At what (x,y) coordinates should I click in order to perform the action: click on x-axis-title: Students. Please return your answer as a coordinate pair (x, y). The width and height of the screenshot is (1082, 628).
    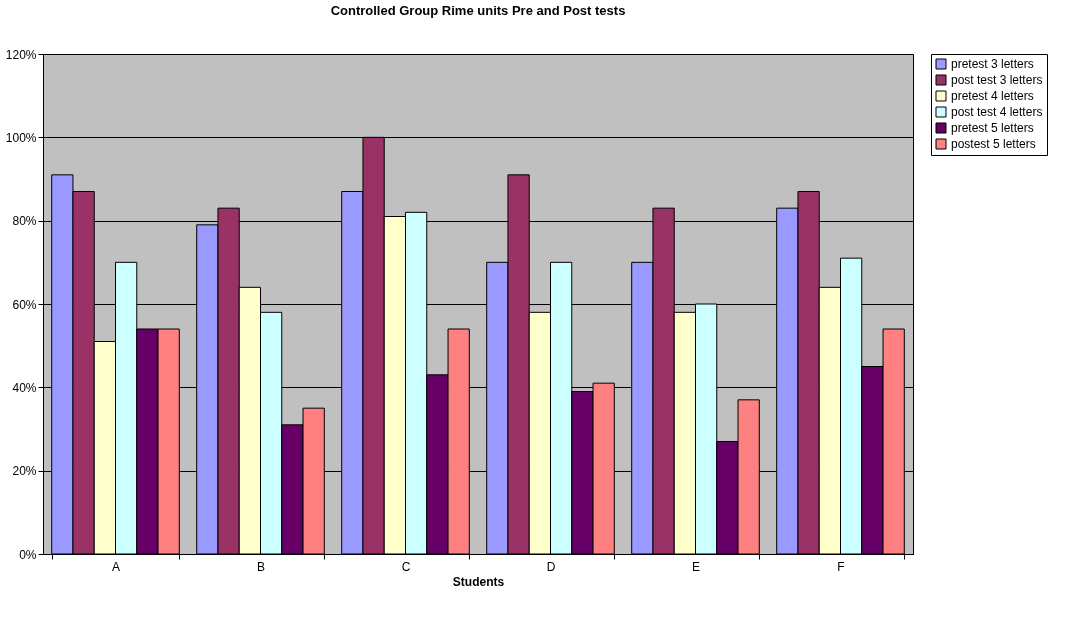
    Looking at the image, I should click on (478, 581).